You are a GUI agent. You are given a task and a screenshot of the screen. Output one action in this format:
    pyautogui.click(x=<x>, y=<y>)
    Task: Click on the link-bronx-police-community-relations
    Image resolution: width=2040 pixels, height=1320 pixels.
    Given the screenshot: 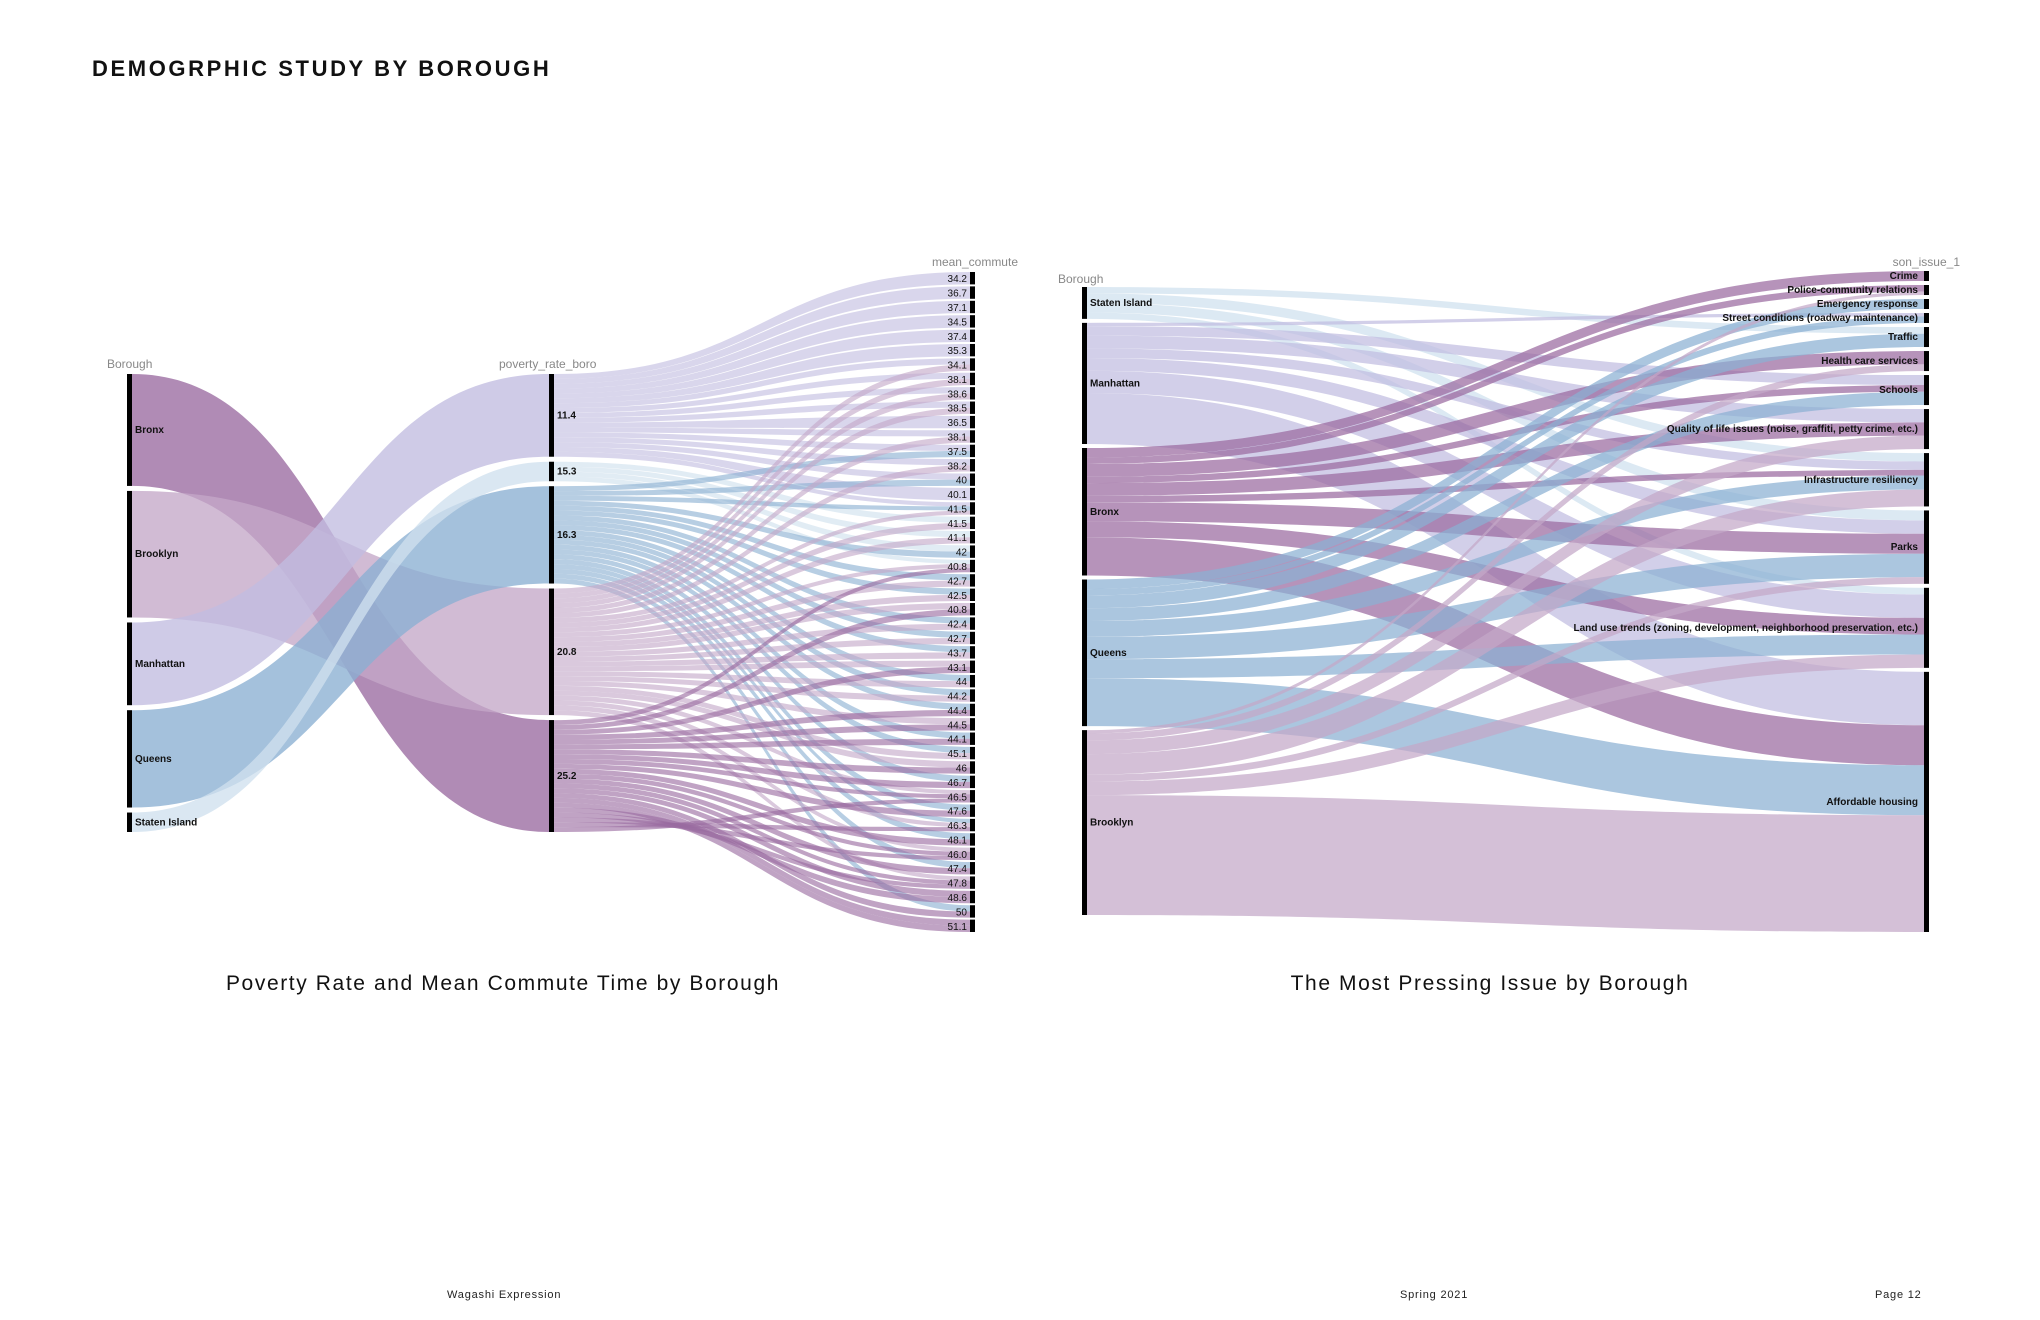 What is the action you would take?
    pyautogui.click(x=1505, y=374)
    